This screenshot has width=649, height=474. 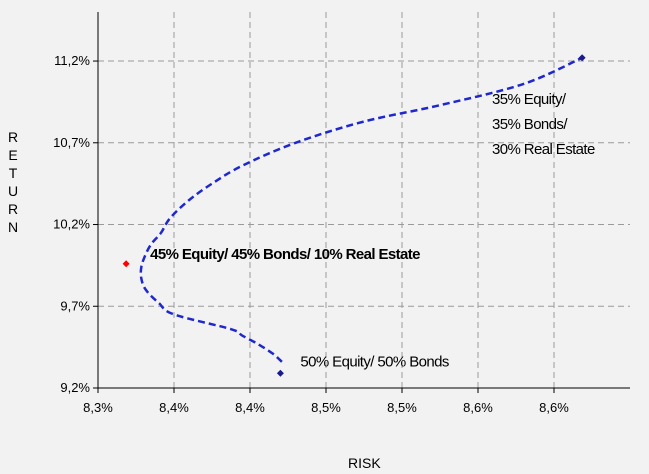 I want to click on y-axis-label-letter: U, so click(x=13, y=191).